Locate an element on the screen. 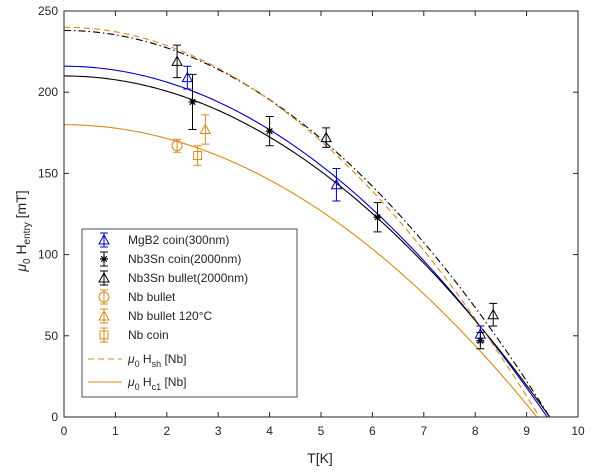 This screenshot has height=472, width=598. x-tick-label-4: 4 is located at coordinates (269, 431).